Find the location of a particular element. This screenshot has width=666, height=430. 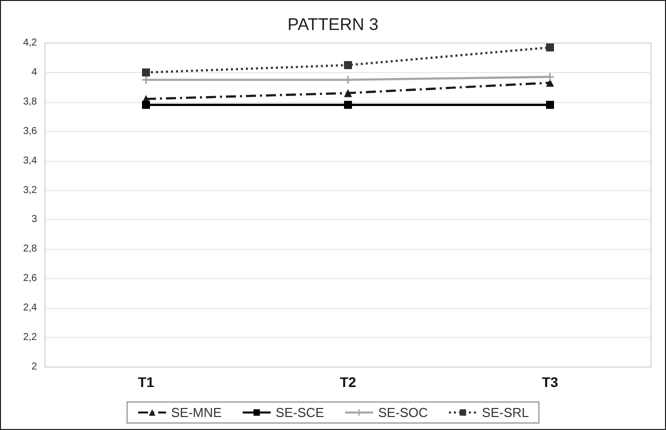

legend-label: SE-SOC is located at coordinates (403, 412).